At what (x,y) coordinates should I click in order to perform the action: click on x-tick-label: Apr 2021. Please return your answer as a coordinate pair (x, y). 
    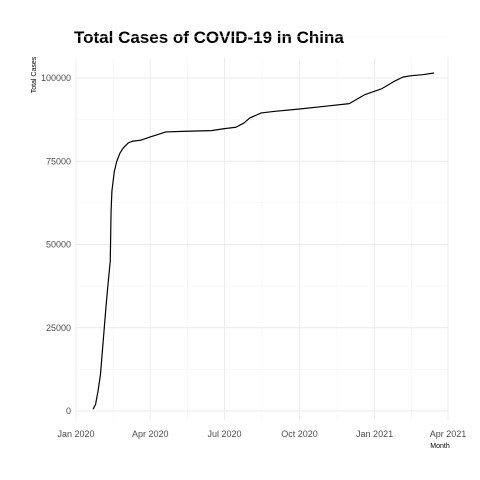
    Looking at the image, I should click on (448, 434).